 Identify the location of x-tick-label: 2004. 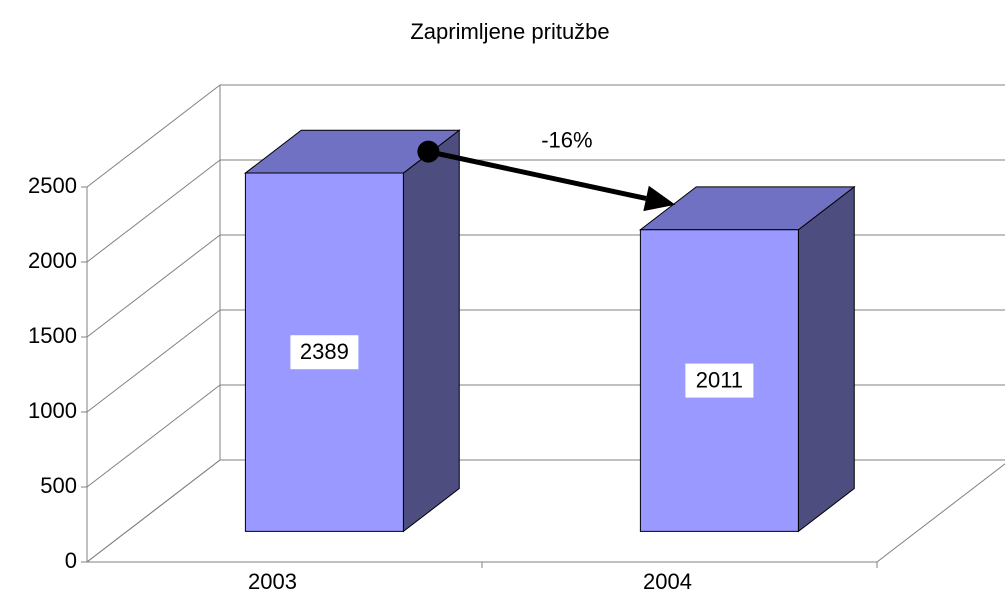
(667, 581).